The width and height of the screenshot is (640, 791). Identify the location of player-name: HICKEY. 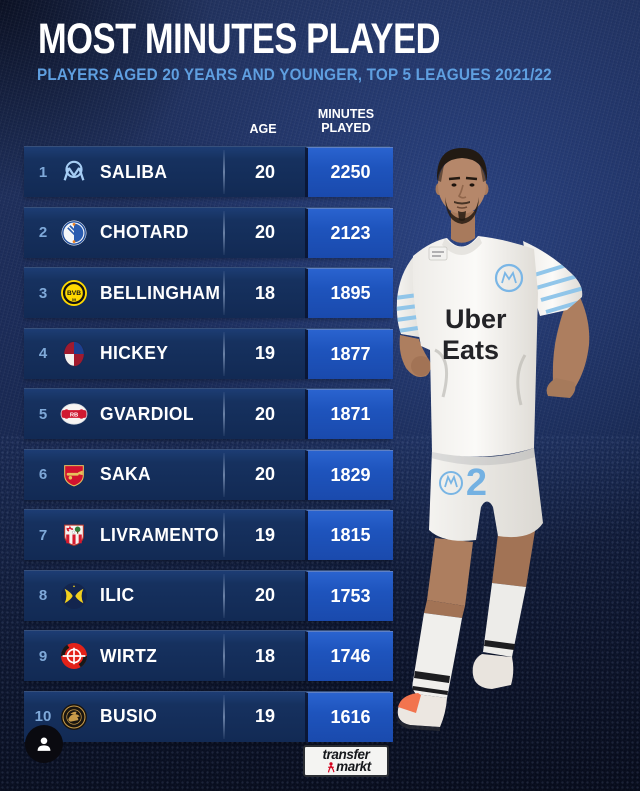
(134, 353).